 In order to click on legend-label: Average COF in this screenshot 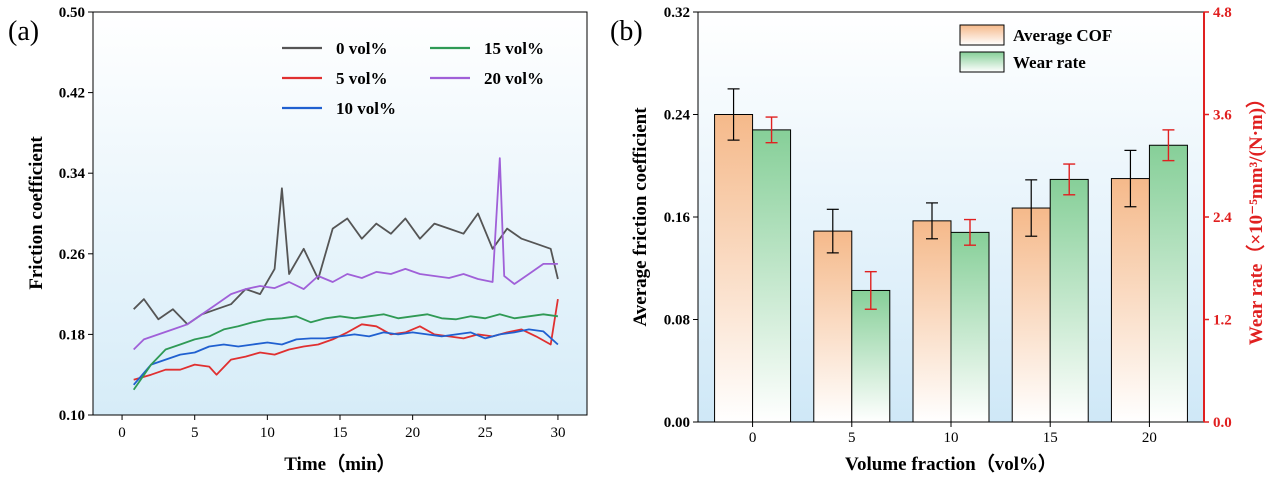, I will do `click(1062, 35)`.